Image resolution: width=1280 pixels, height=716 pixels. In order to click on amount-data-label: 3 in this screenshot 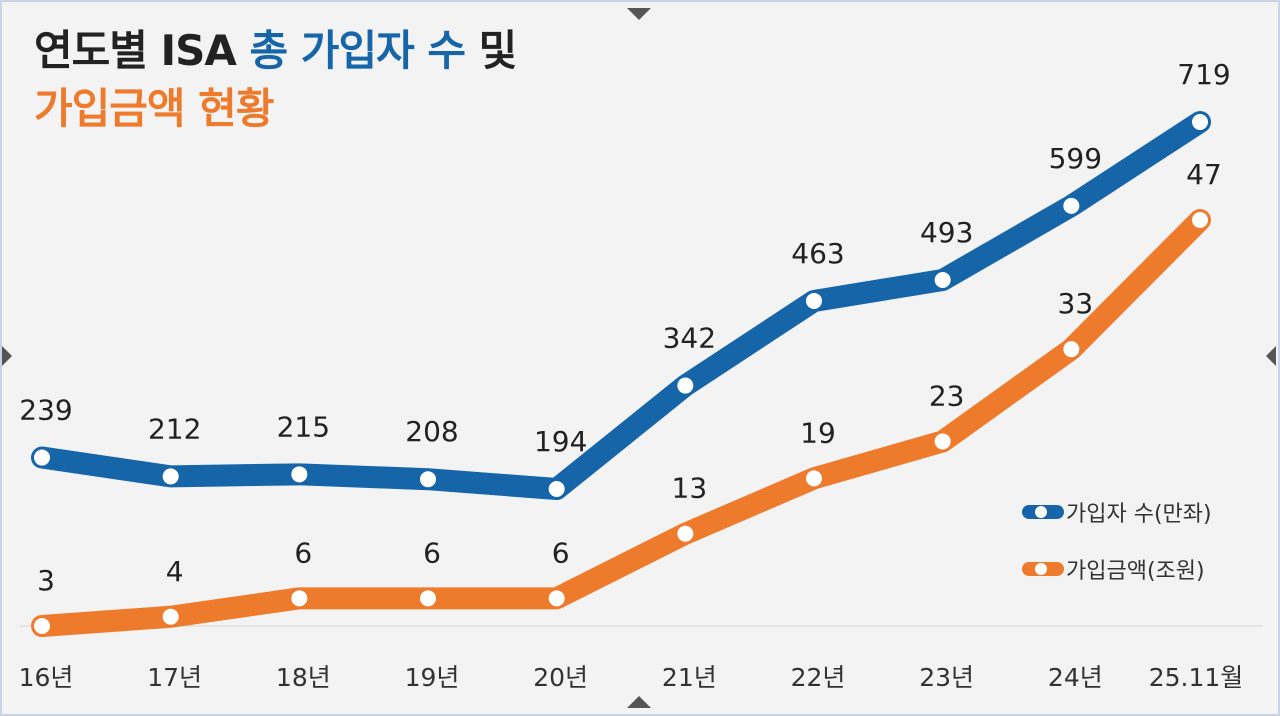, I will do `click(46, 580)`.